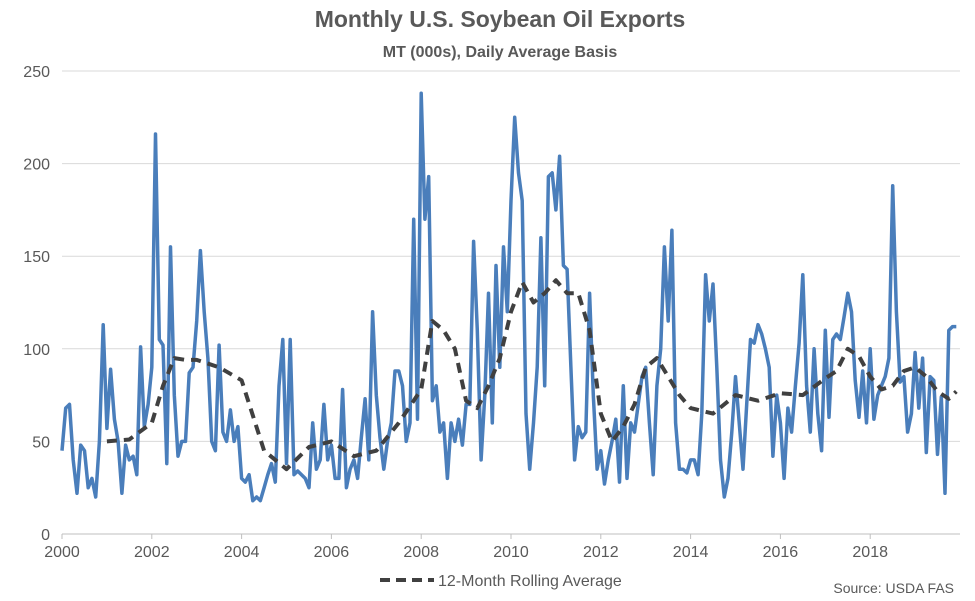 This screenshot has height=601, width=975. Describe the element at coordinates (501, 581) in the screenshot. I see `legend: 12-Month Rolling Average` at that location.